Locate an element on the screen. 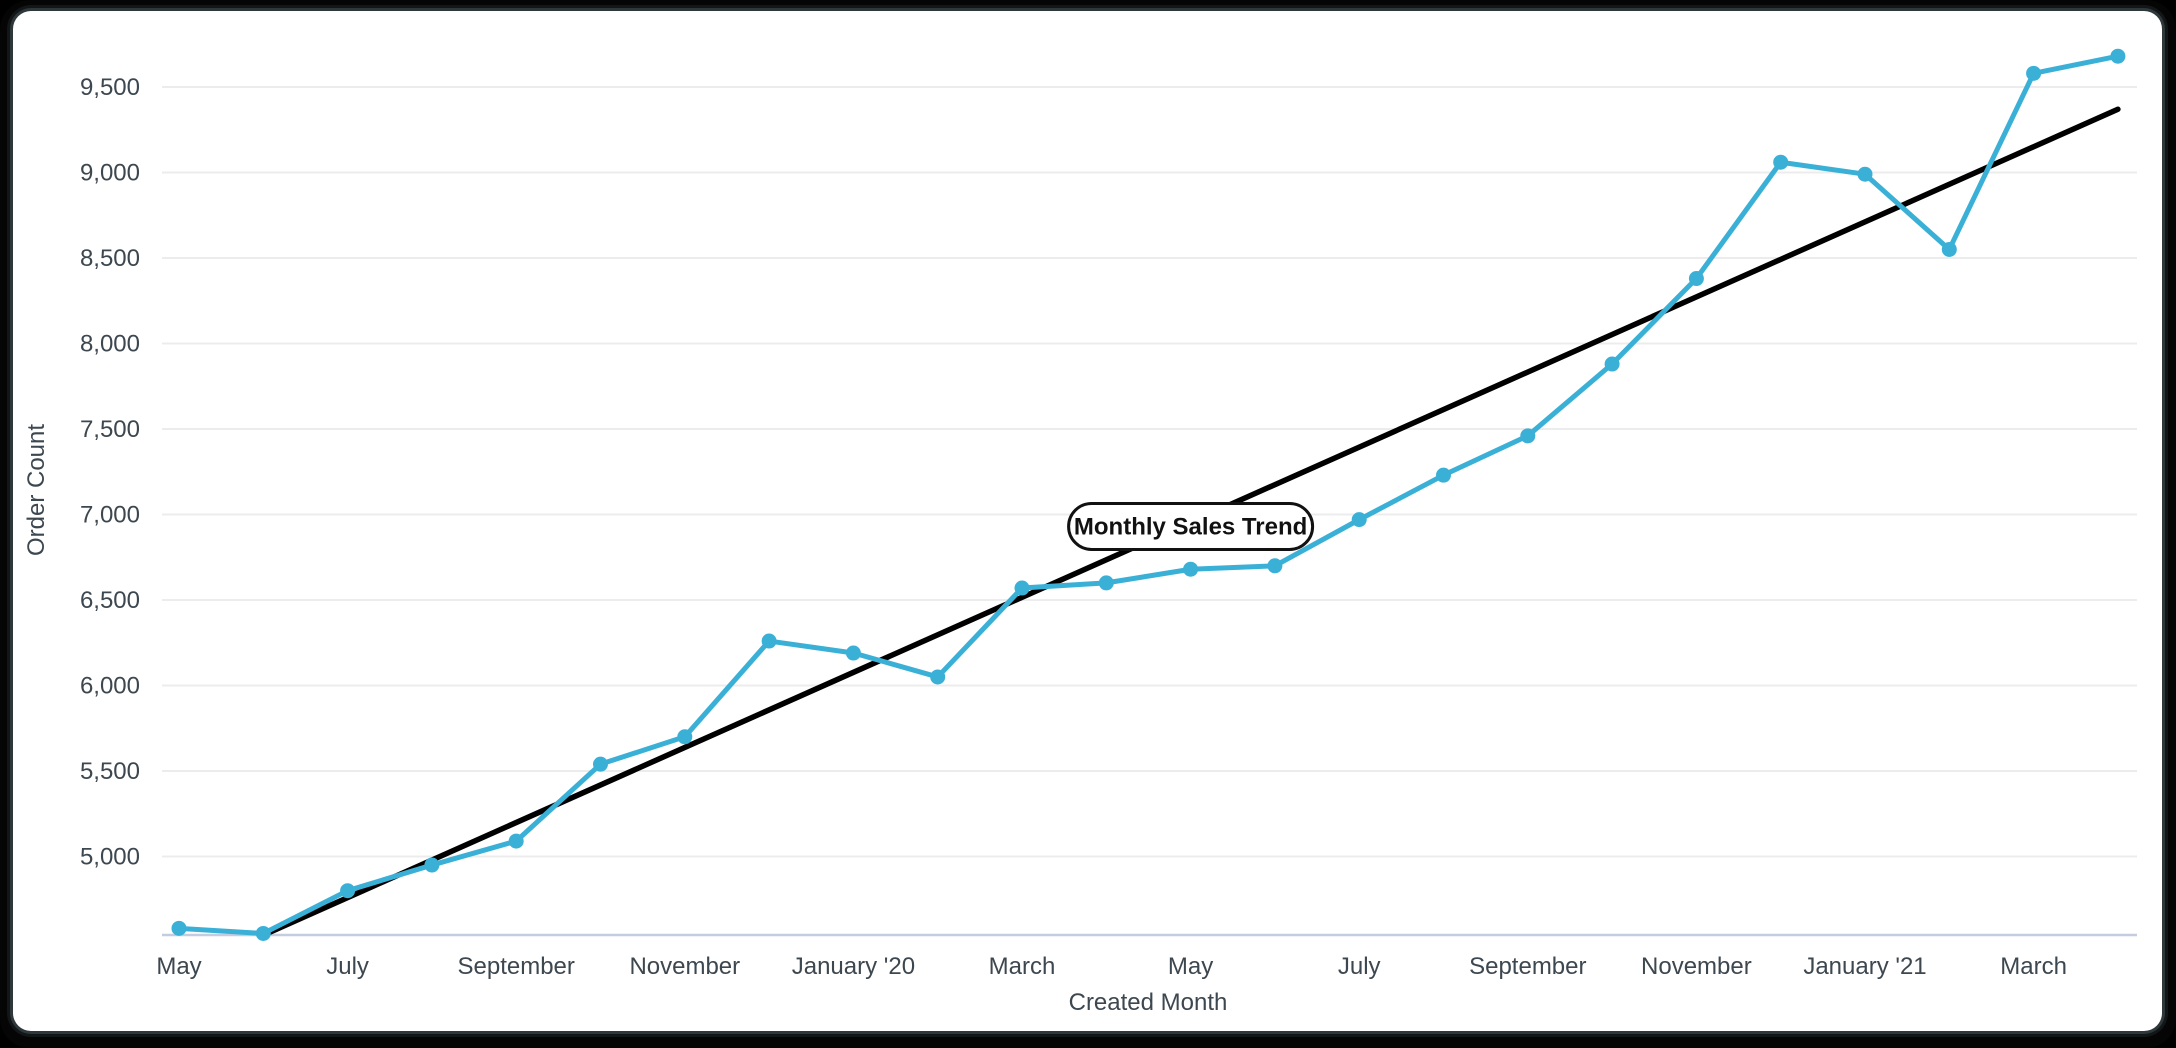 The image size is (2176, 1048). annotation-pill-background is located at coordinates (1191, 526).